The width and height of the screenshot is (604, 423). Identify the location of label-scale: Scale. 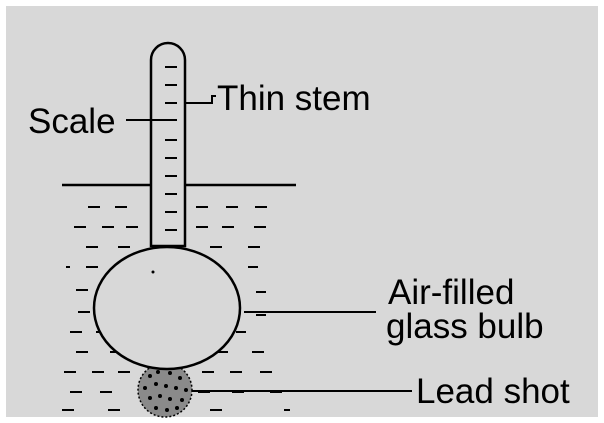
(72, 121).